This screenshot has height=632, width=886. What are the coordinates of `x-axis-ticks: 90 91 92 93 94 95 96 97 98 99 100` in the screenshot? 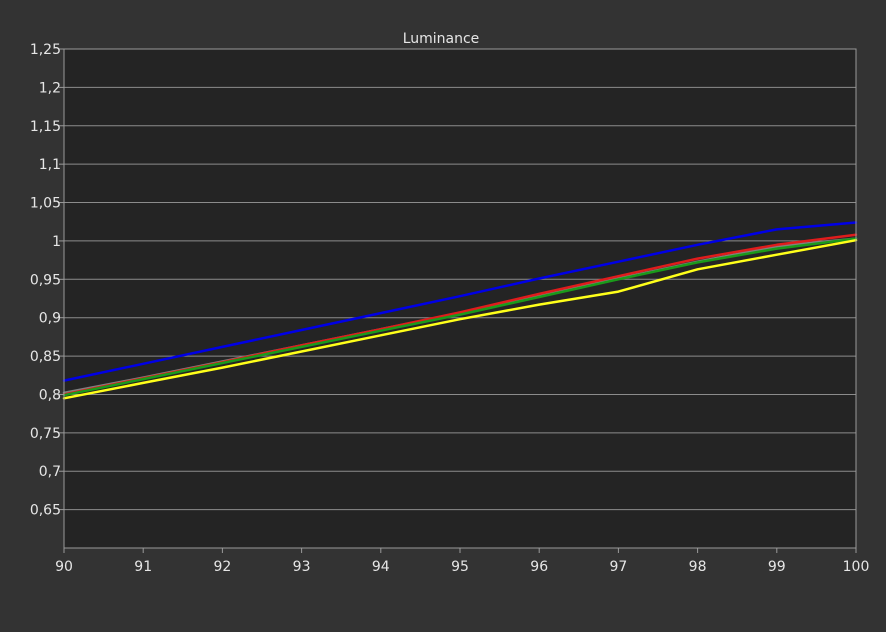 It's located at (462, 561).